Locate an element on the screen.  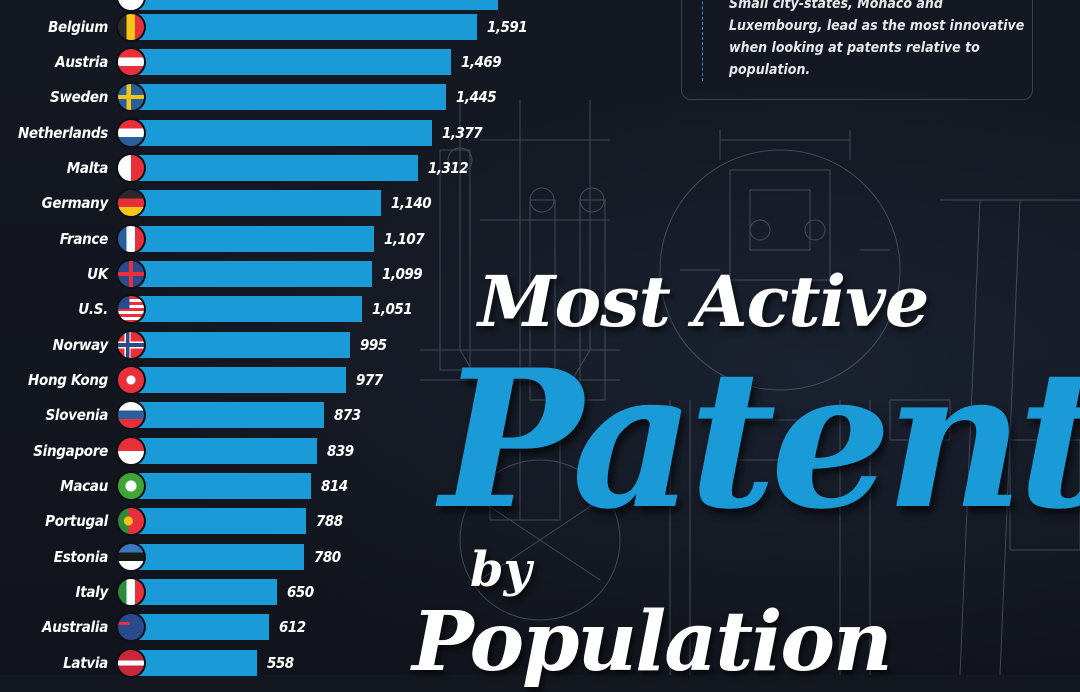
chart-row-austria: Austria 1,469 is located at coordinates (280, 62).